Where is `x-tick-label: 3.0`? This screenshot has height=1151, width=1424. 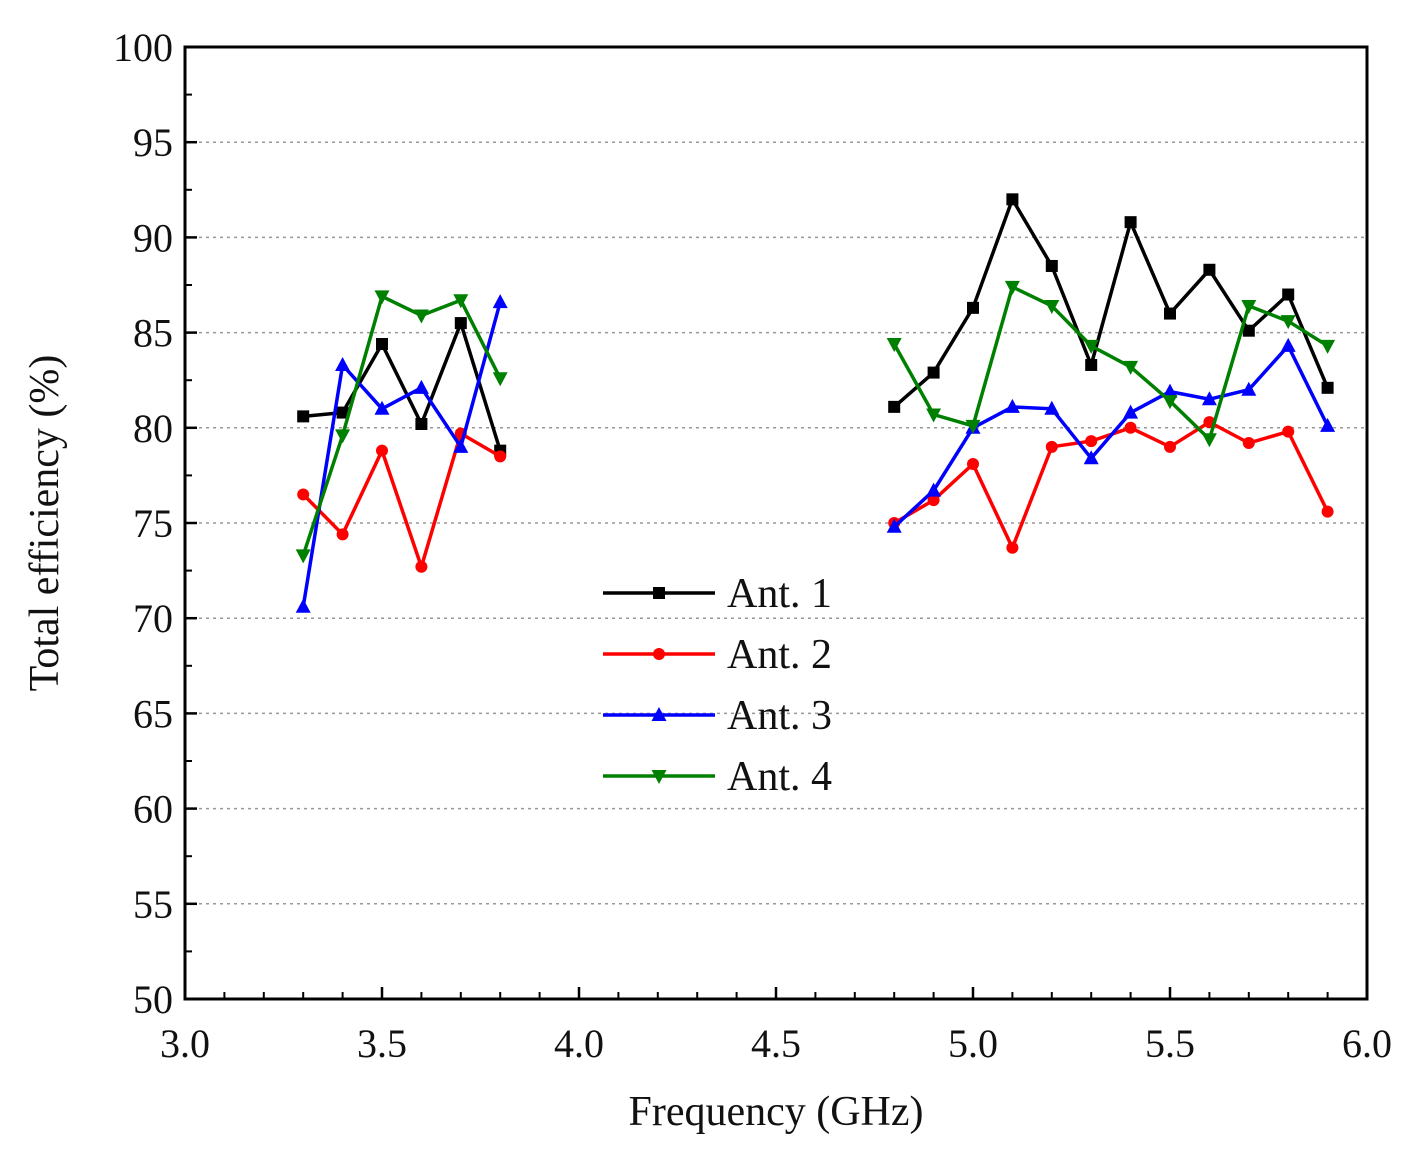
x-tick-label: 3.0 is located at coordinates (185, 1043).